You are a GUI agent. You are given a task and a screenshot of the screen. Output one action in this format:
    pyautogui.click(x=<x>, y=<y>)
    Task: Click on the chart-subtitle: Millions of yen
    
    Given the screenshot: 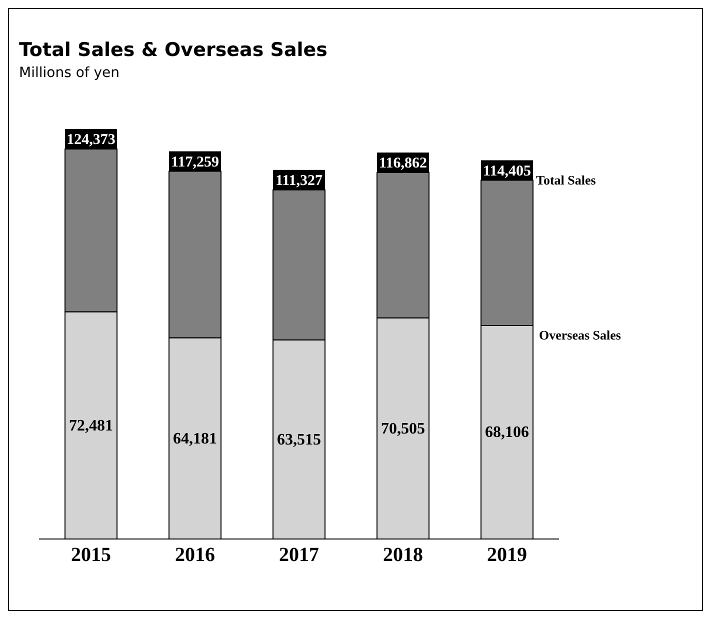 What is the action you would take?
    pyautogui.click(x=69, y=73)
    